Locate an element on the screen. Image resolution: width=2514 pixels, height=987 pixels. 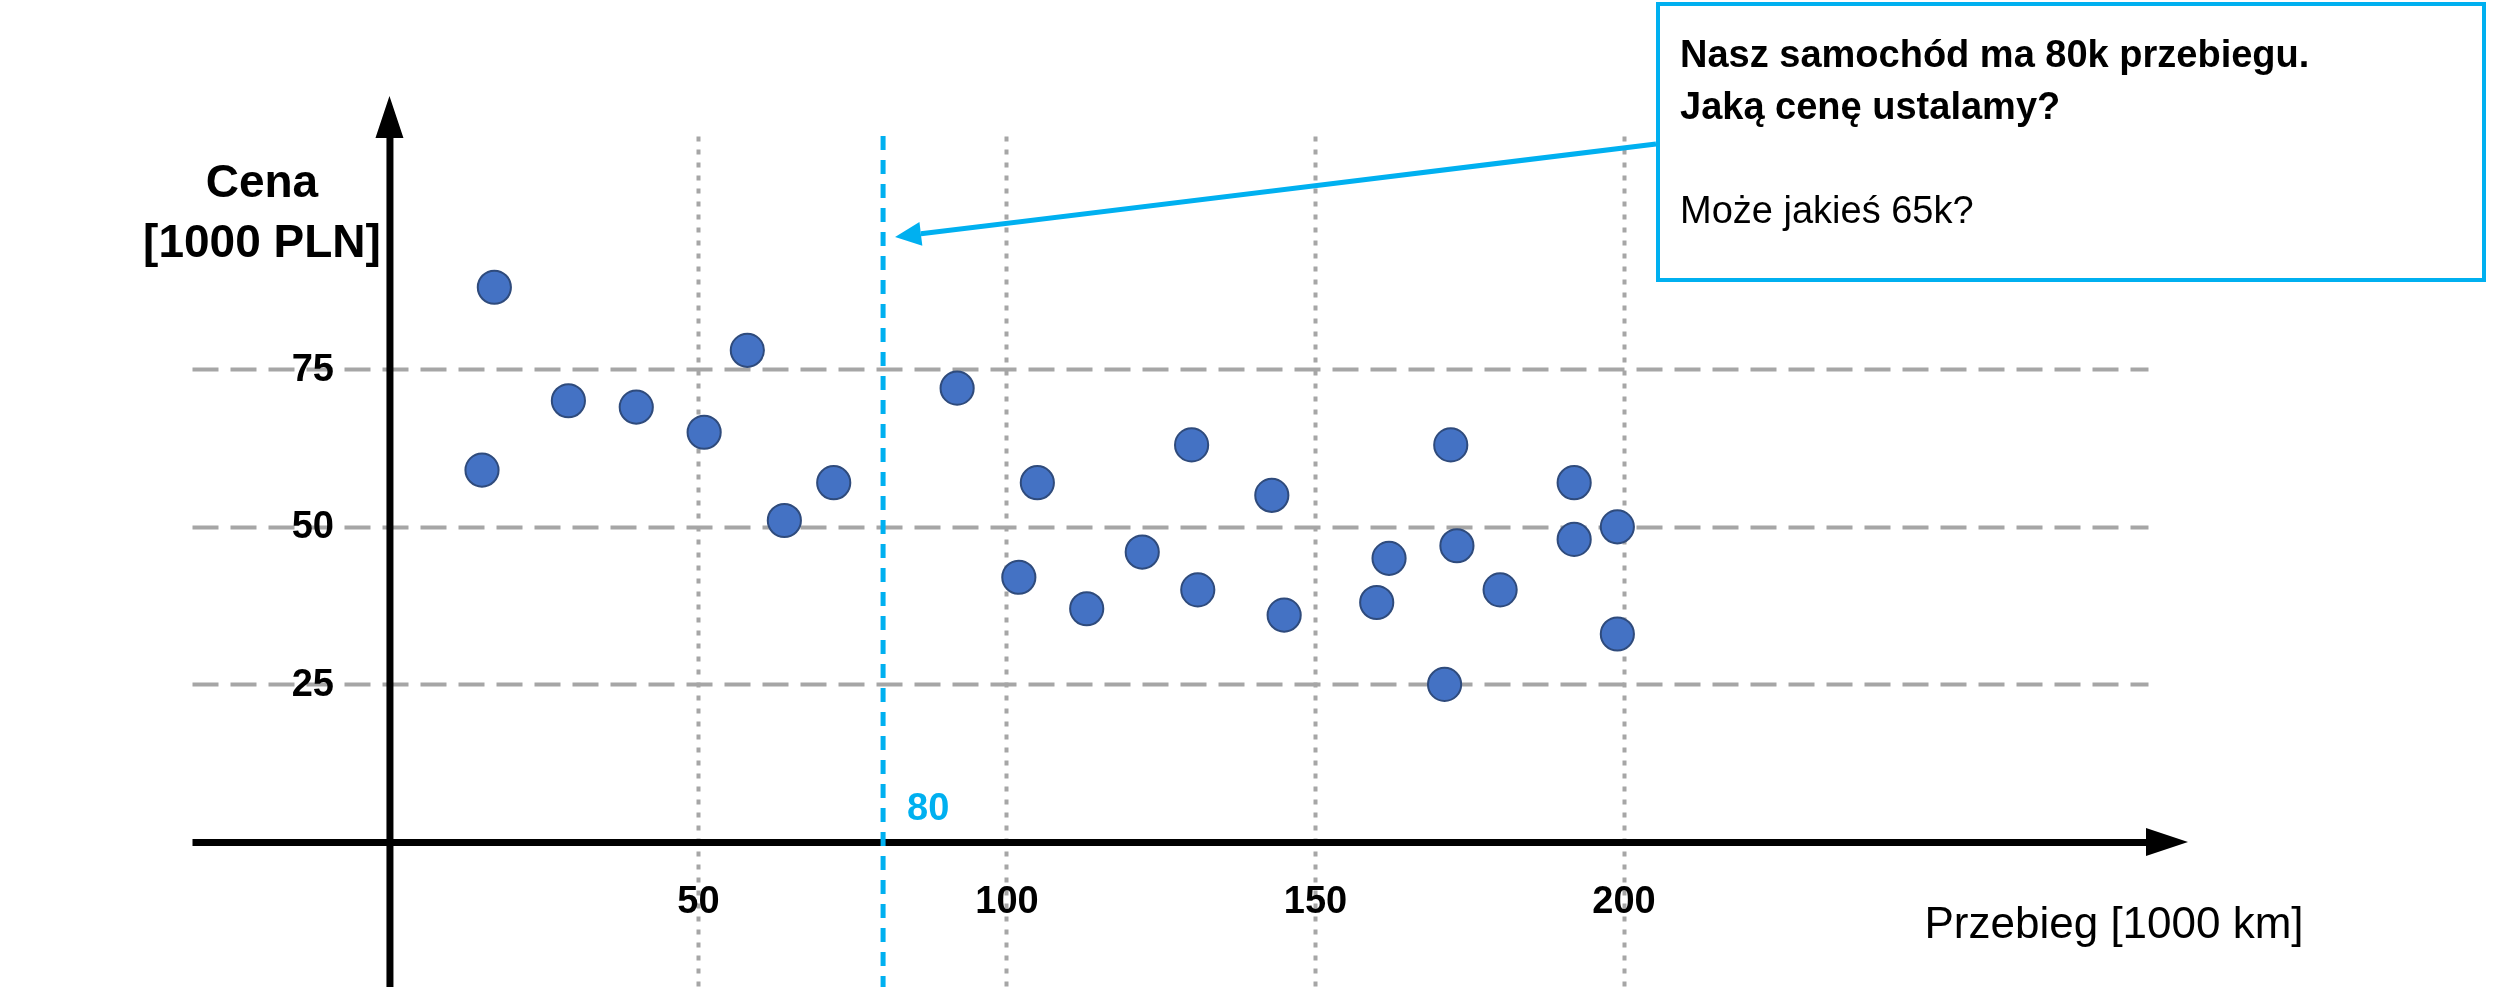
y-tick-label: 75 is located at coordinates (312, 367).